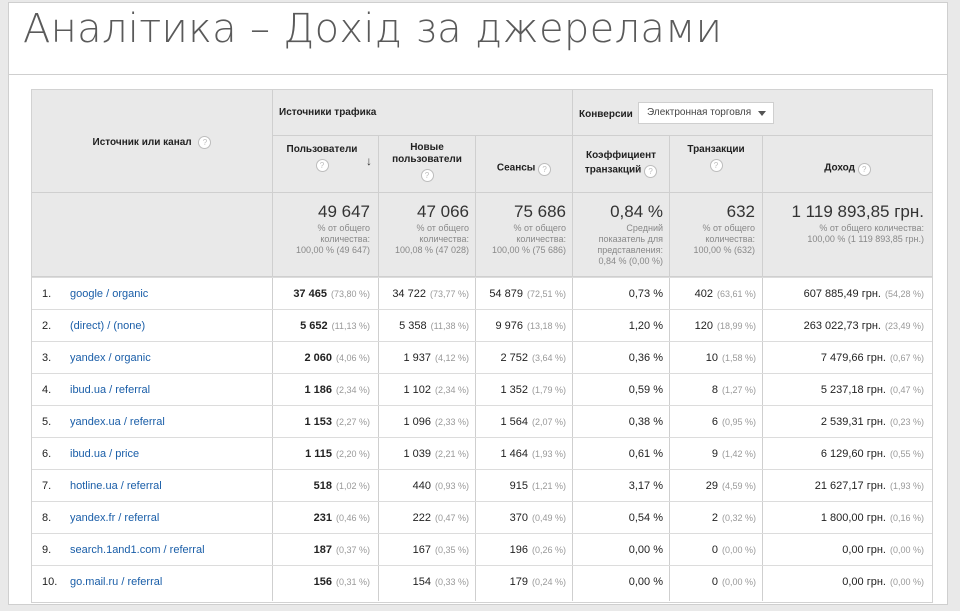 The width and height of the screenshot is (960, 611). I want to click on cell-percent: (1,58 %), so click(738, 358).